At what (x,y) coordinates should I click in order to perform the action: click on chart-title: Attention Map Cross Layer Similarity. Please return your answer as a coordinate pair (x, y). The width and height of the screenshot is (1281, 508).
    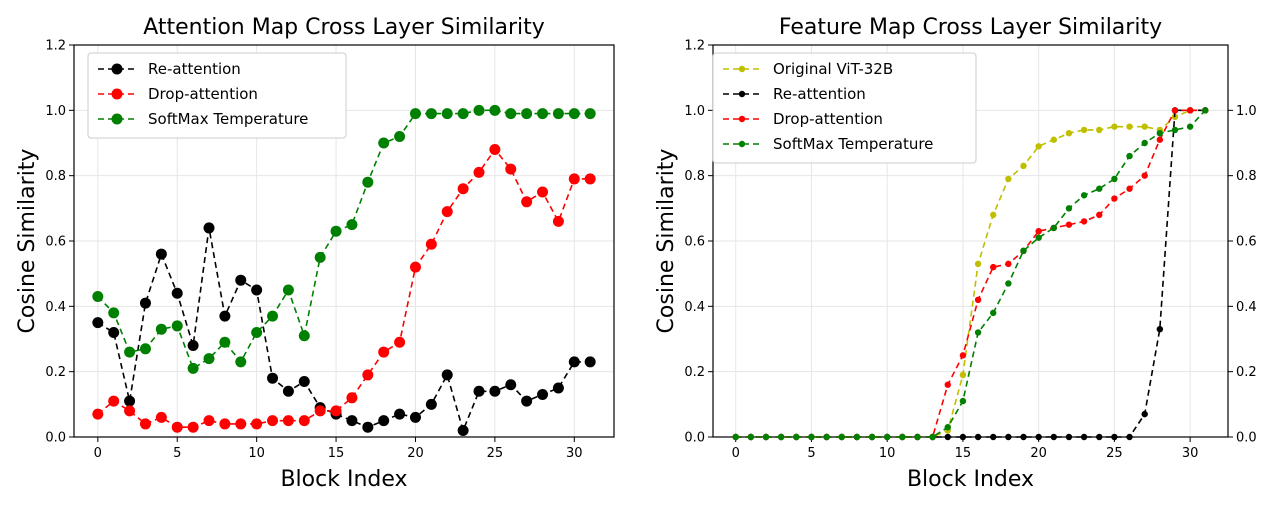
    Looking at the image, I should click on (344, 27).